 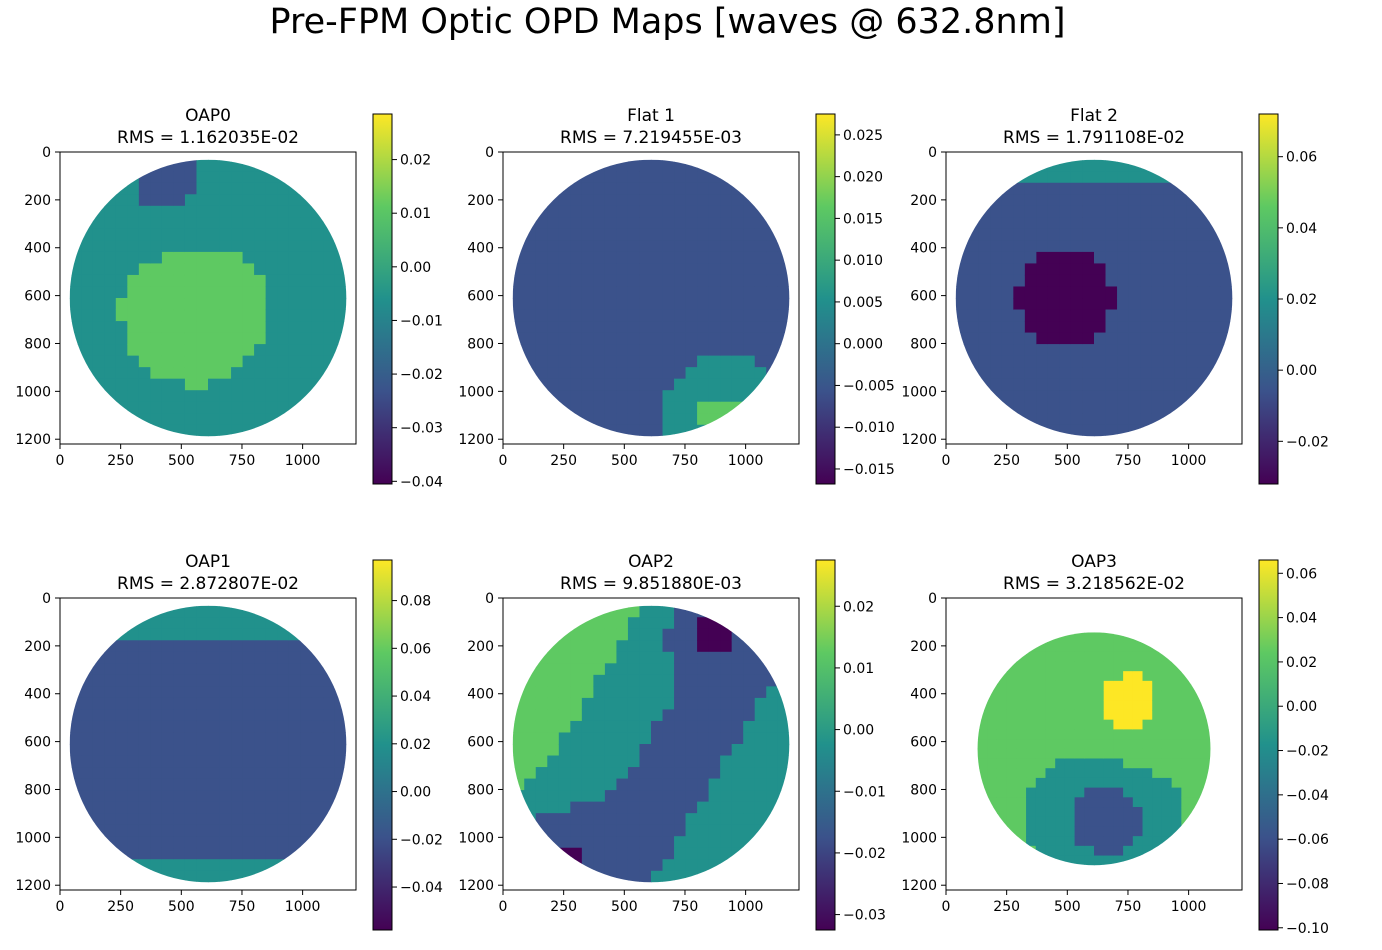 I want to click on subplot-title: OAP1, so click(x=208, y=562).